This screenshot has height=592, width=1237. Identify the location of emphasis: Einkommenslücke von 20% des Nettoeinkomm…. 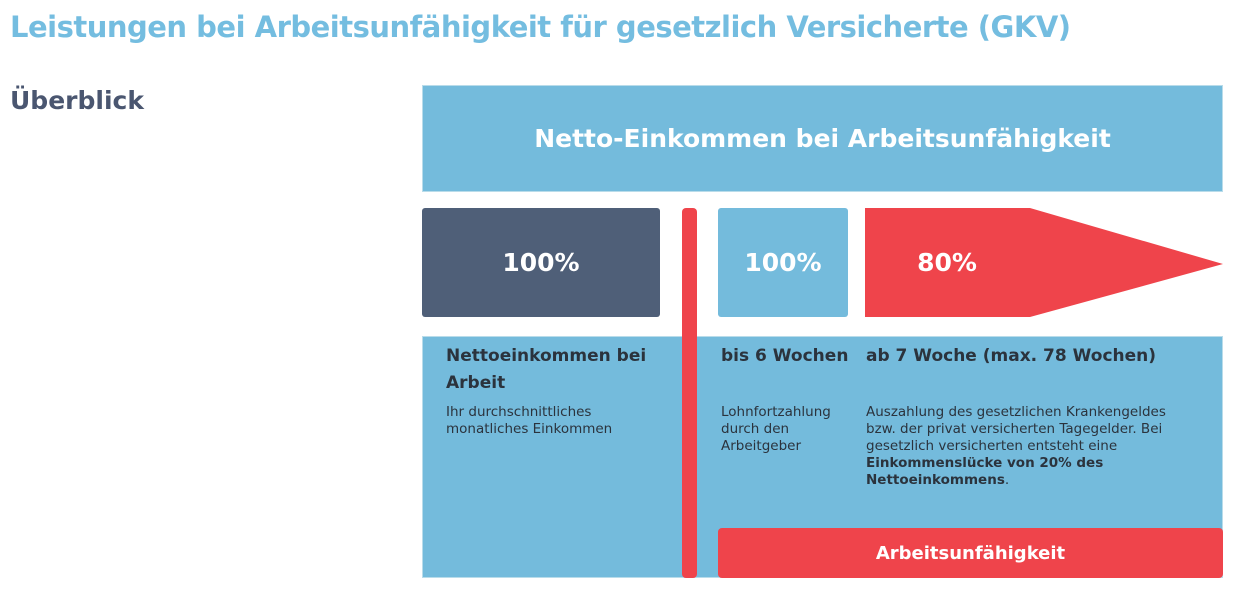
(985, 471).